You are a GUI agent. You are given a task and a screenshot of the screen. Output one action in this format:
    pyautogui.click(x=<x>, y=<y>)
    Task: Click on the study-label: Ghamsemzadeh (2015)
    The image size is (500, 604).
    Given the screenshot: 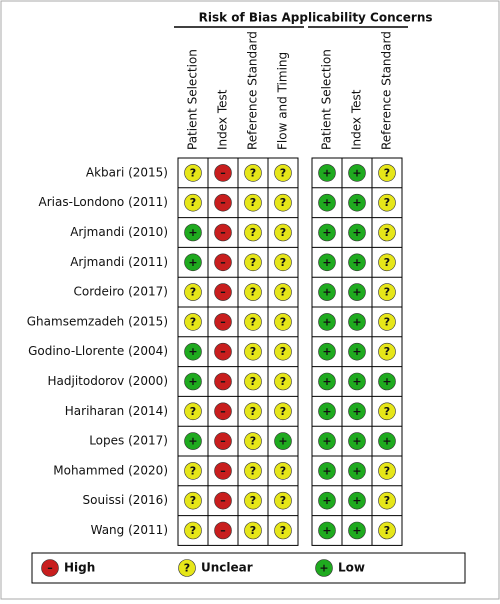 What is the action you would take?
    pyautogui.click(x=97, y=321)
    